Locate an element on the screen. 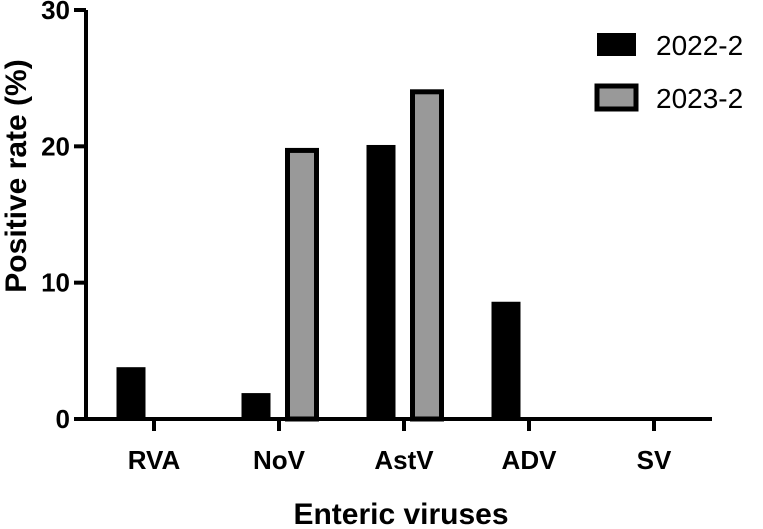  x-tick-label-nov: NoV is located at coordinates (279, 460).